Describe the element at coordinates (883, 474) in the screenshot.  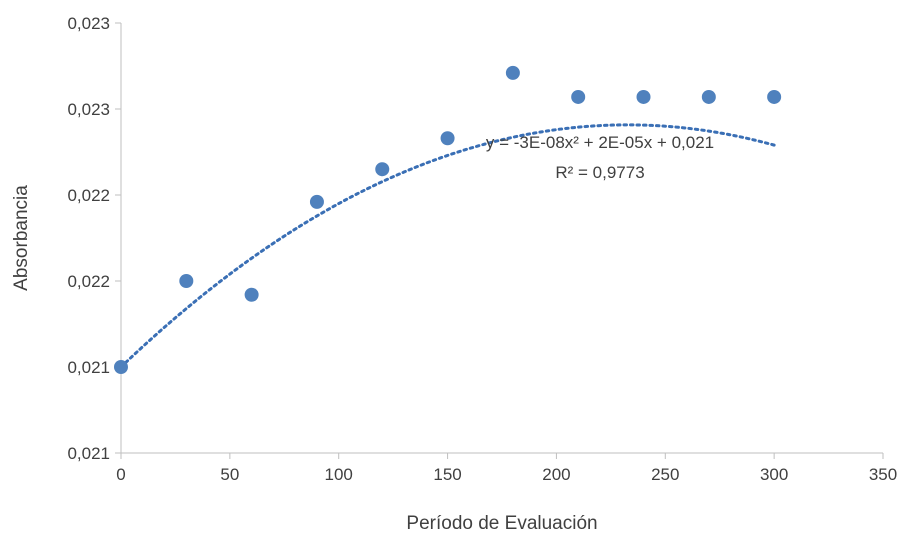
I see `x-tick-label: 350` at that location.